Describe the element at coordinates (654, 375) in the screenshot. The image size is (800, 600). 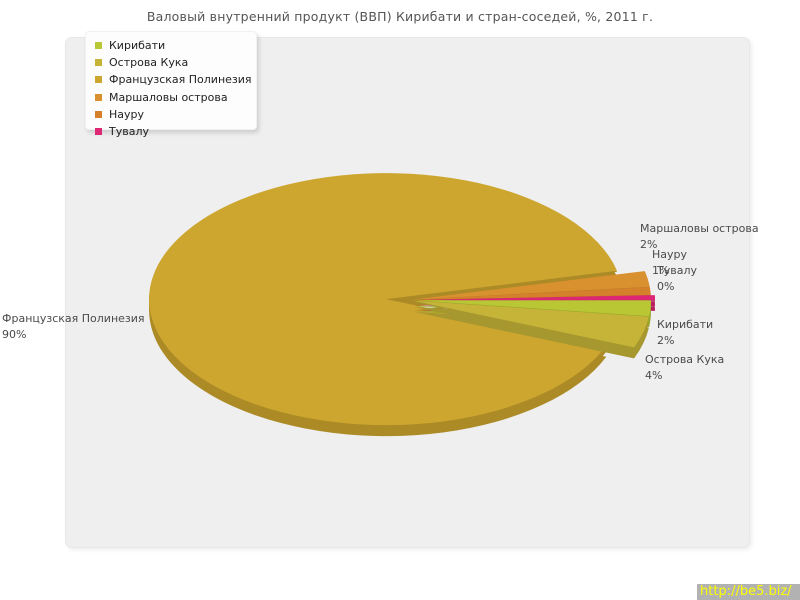
I see `pie-slice-label-percent: 4%` at that location.